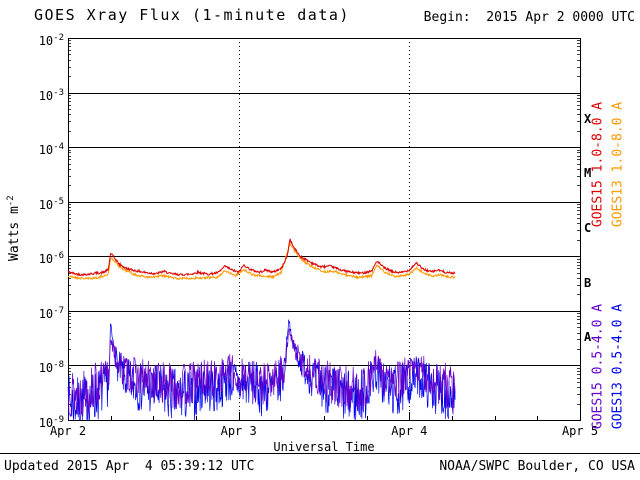  I want to click on legend-goes13-1-0-8-0-a: GOES13 1.0-8.0 A, so click(618, 164).